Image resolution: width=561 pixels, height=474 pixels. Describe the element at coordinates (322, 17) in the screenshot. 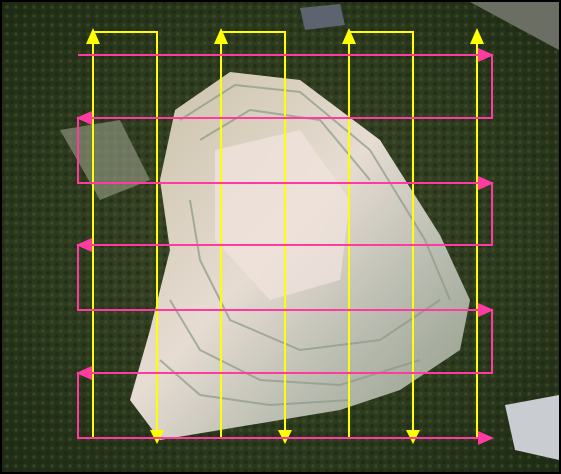

I see `building` at that location.